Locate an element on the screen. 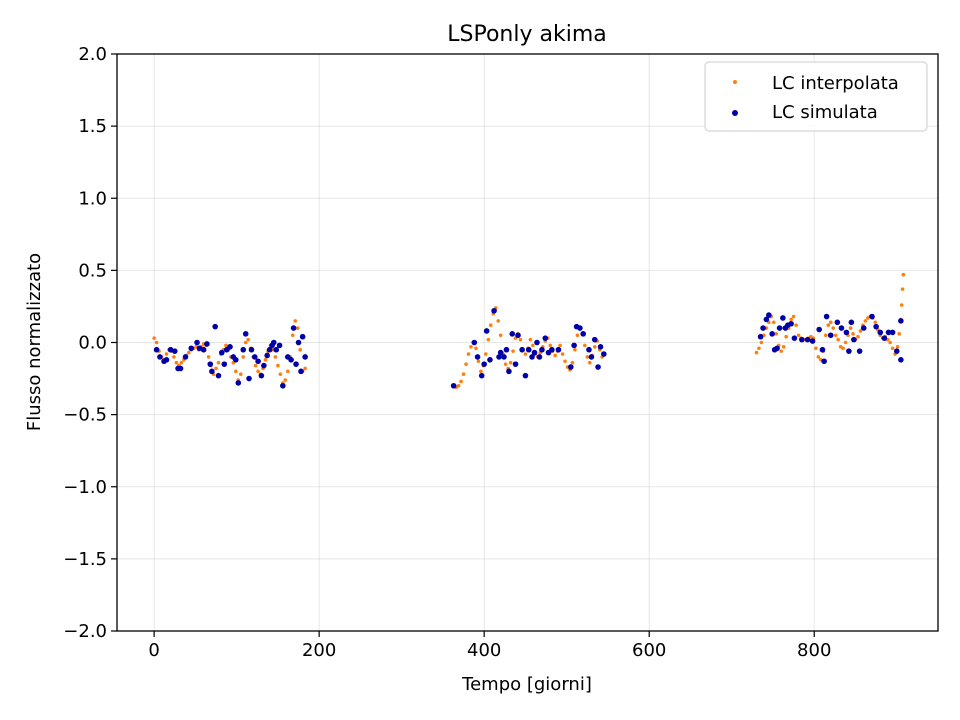 This screenshot has width=960, height=720. legend: LC interpolata LC simulata is located at coordinates (816, 96).